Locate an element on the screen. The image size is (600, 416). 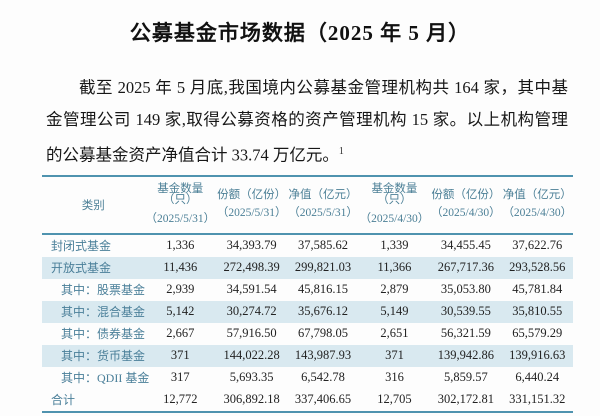
row-label: 其中：QDII 基金 is located at coordinates (105, 378).